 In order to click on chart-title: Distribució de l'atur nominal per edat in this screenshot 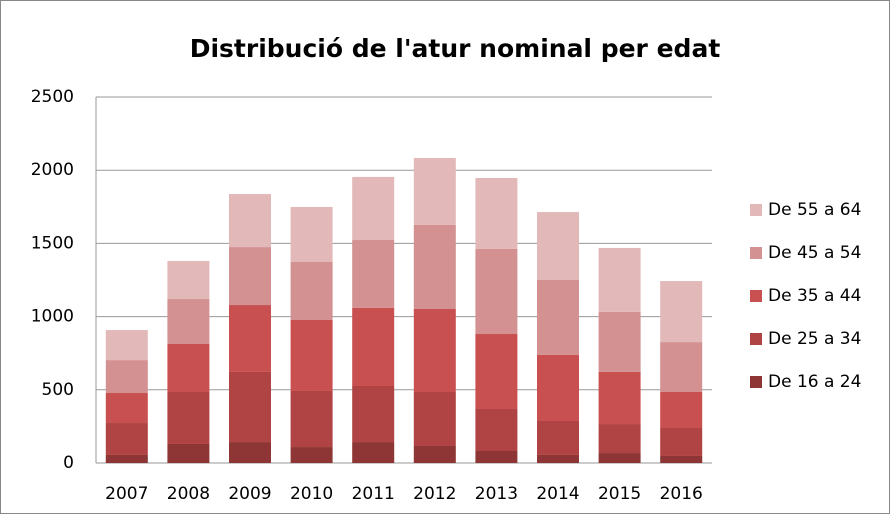, I will do `click(455, 48)`.